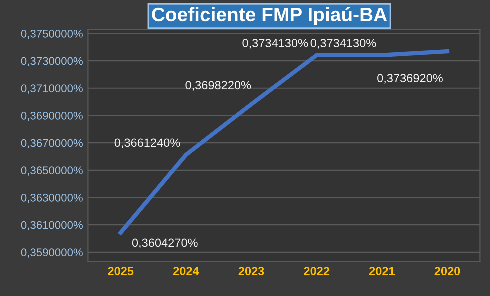  Describe the element at coordinates (52, 61) in the screenshot. I see `y-tick-label: 0,3730000%` at that location.